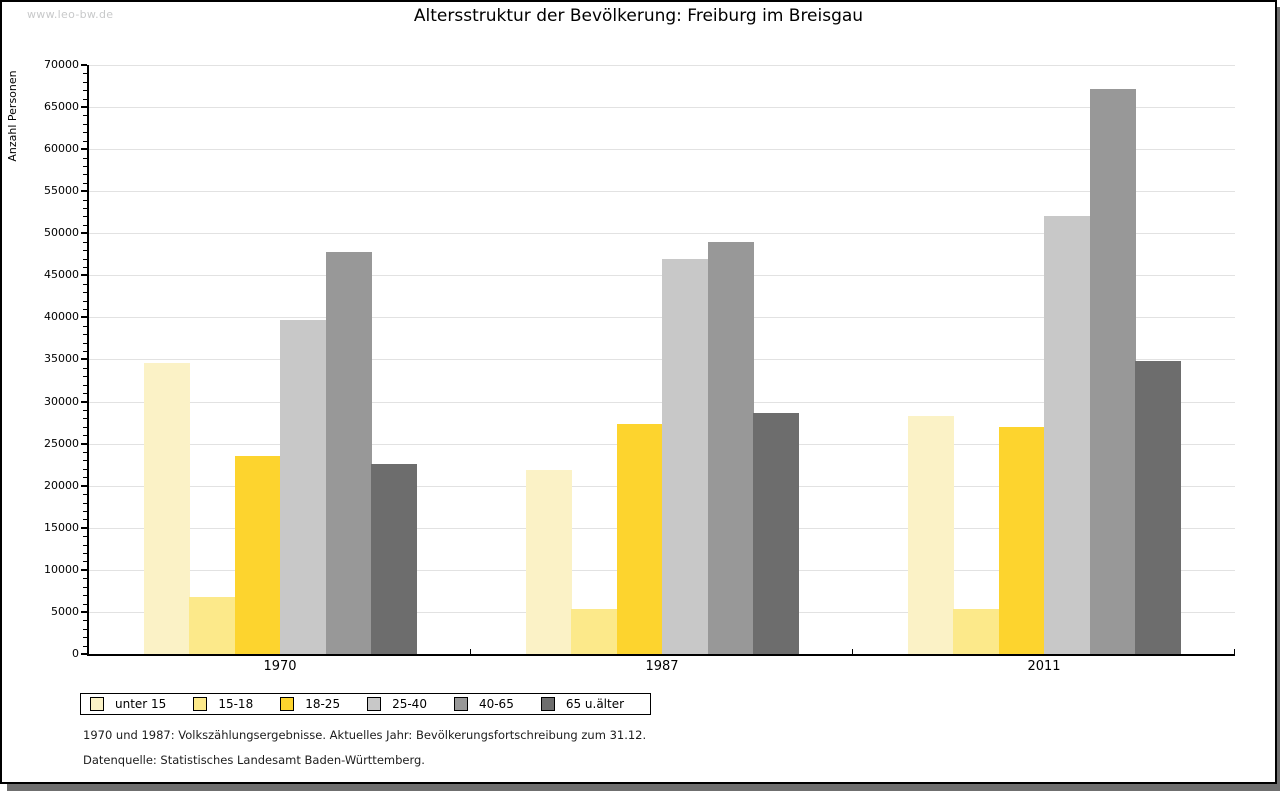 The height and width of the screenshot is (791, 1280). I want to click on y-tick-label: 0, so click(75, 653).